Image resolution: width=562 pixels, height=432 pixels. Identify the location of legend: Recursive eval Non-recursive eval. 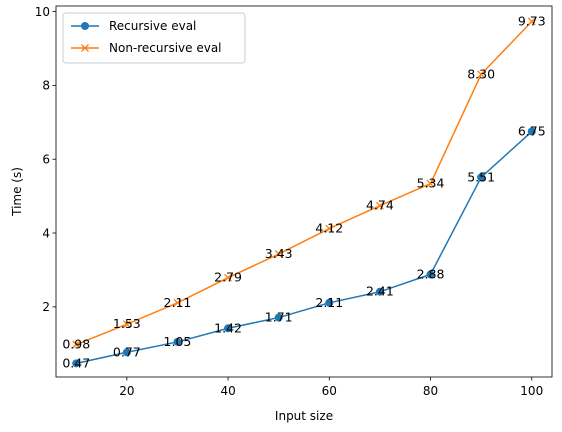
(154, 38).